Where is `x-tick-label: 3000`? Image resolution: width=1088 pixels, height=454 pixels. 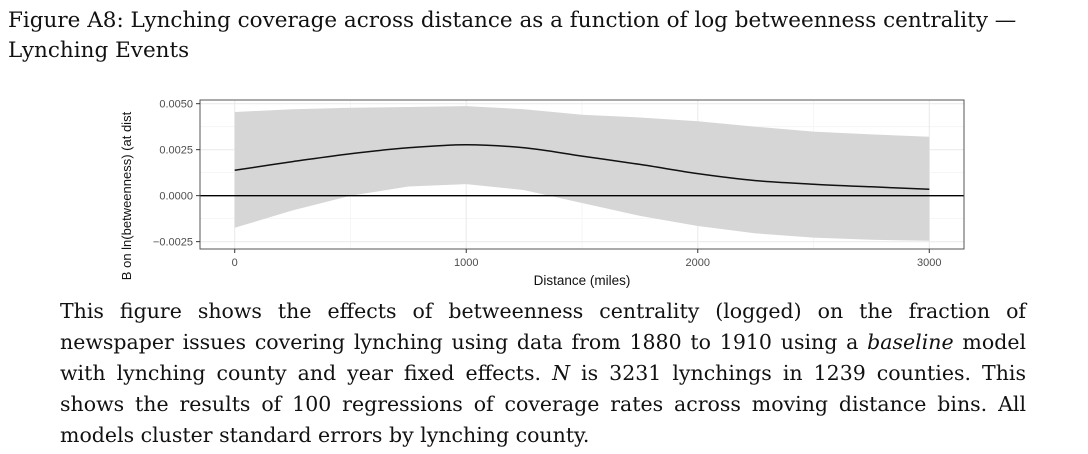 x-tick-label: 3000 is located at coordinates (929, 263).